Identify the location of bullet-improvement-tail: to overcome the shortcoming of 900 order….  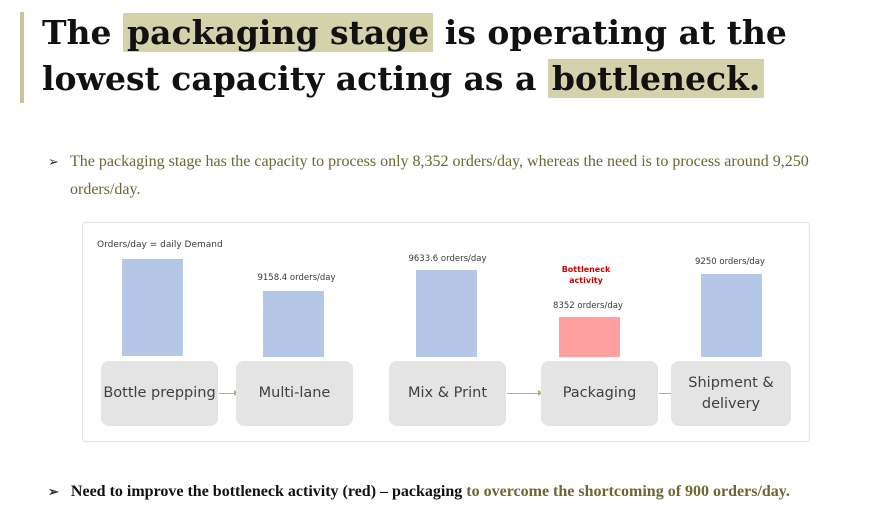
(626, 491).